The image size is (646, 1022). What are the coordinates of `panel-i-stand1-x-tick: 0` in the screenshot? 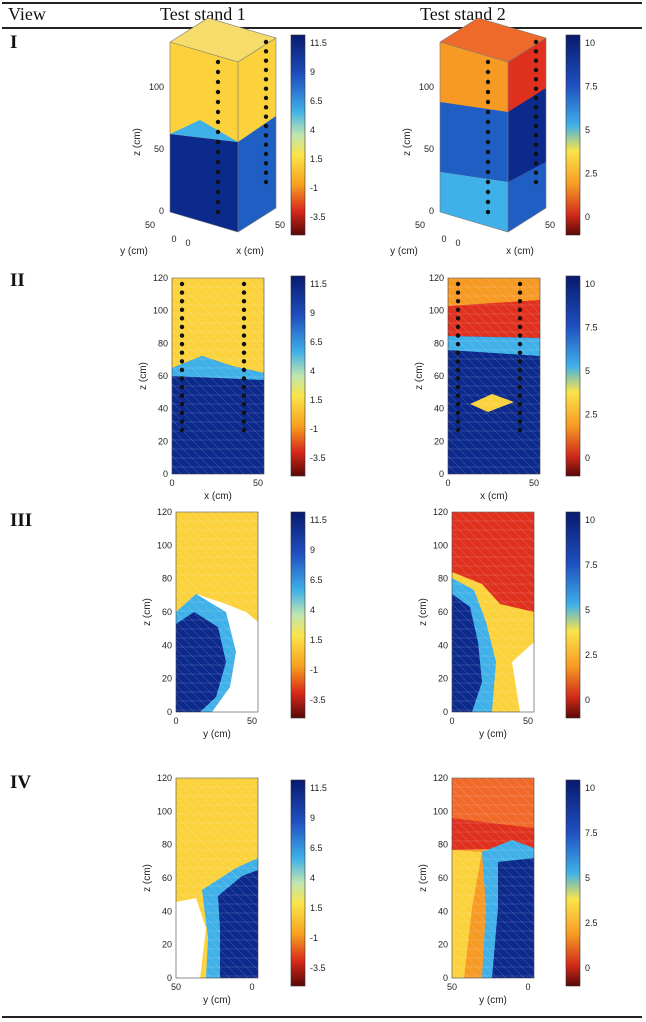 It's located at (187, 243).